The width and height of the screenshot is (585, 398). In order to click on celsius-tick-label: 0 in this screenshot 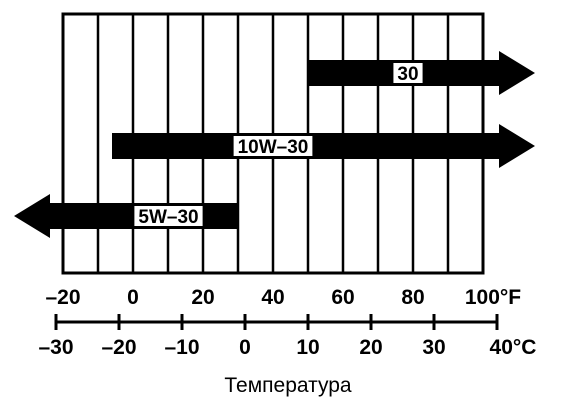, I will do `click(245, 347)`.